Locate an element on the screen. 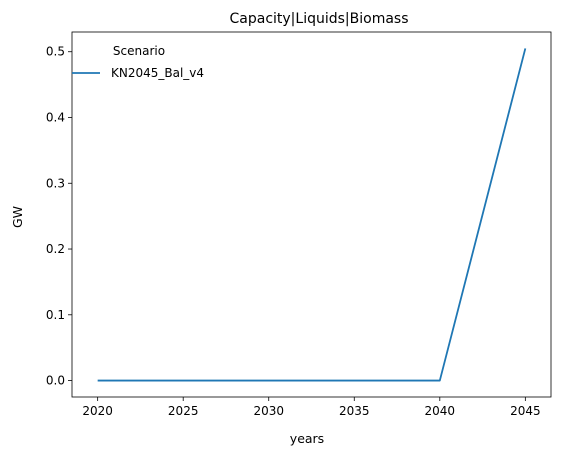  x-tick-label: 2025 is located at coordinates (183, 411).